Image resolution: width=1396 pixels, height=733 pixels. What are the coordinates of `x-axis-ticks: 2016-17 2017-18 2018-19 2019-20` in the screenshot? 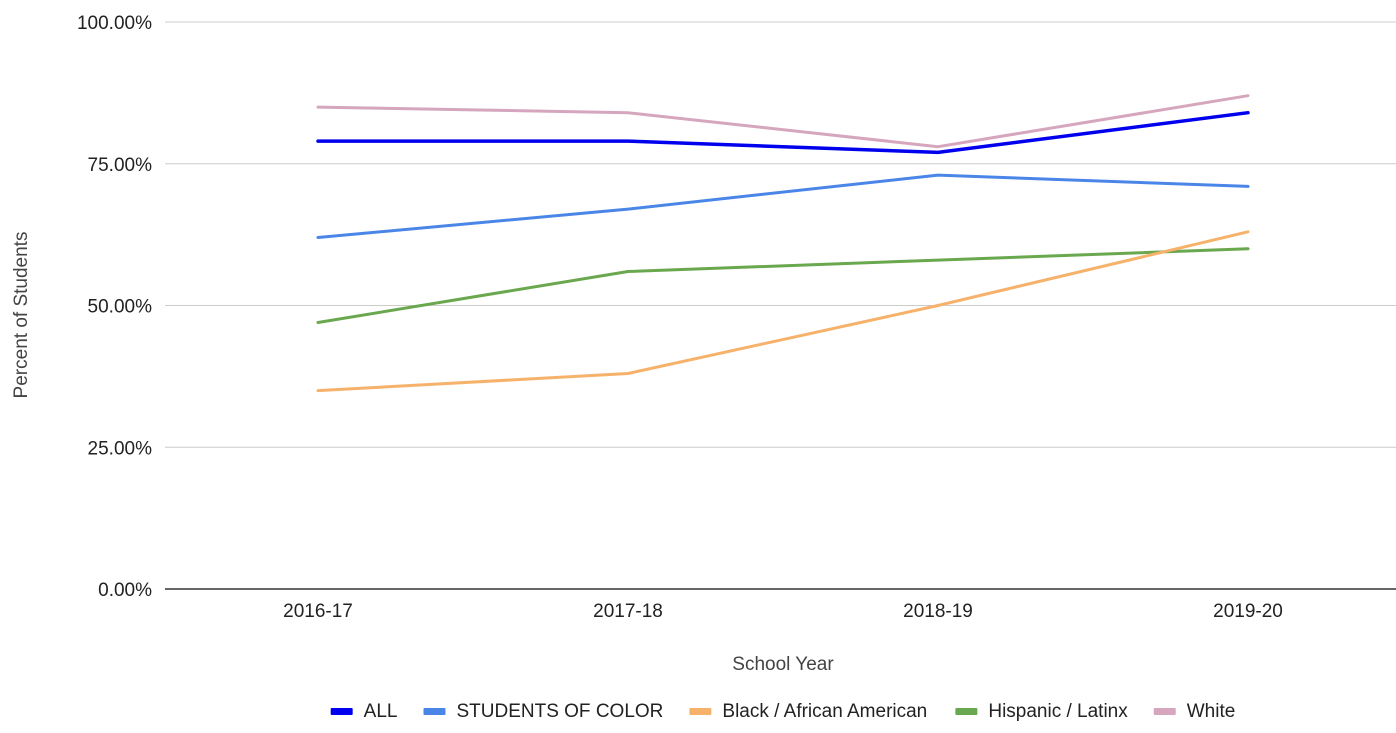 It's located at (783, 611).